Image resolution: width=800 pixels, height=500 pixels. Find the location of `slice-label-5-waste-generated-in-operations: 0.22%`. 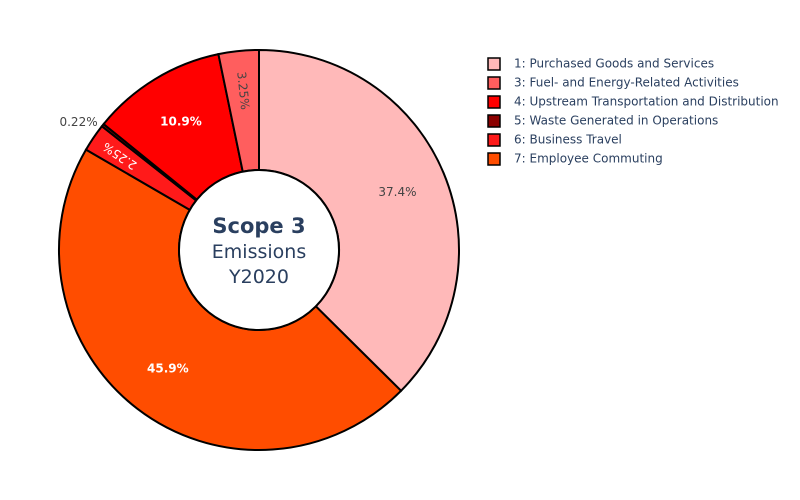

slice-label-5-waste-generated-in-operations: 0.22% is located at coordinates (78, 122).